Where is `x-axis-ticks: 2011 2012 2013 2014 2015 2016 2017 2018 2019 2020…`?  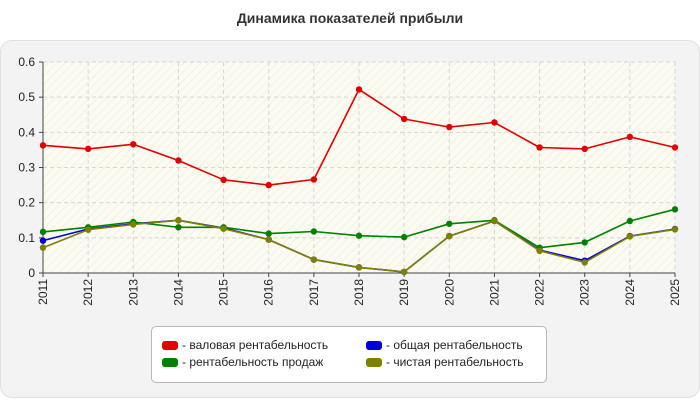 x-axis-ticks: 2011 2012 2013 2014 2015 2016 2017 2018 2019 2020… is located at coordinates (359, 292).